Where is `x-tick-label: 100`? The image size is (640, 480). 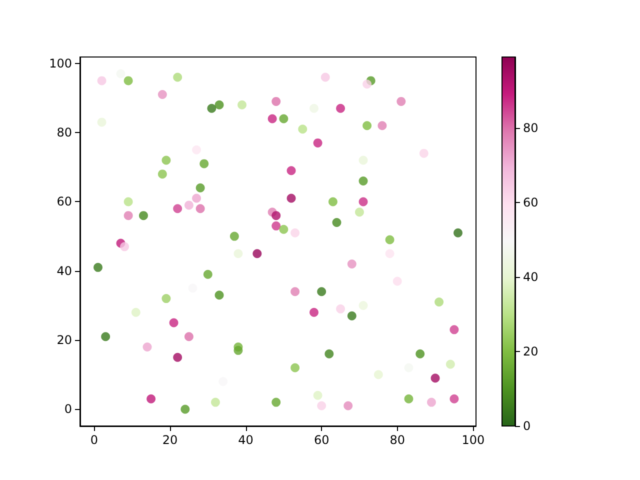 x-tick-label: 100 is located at coordinates (473, 440).